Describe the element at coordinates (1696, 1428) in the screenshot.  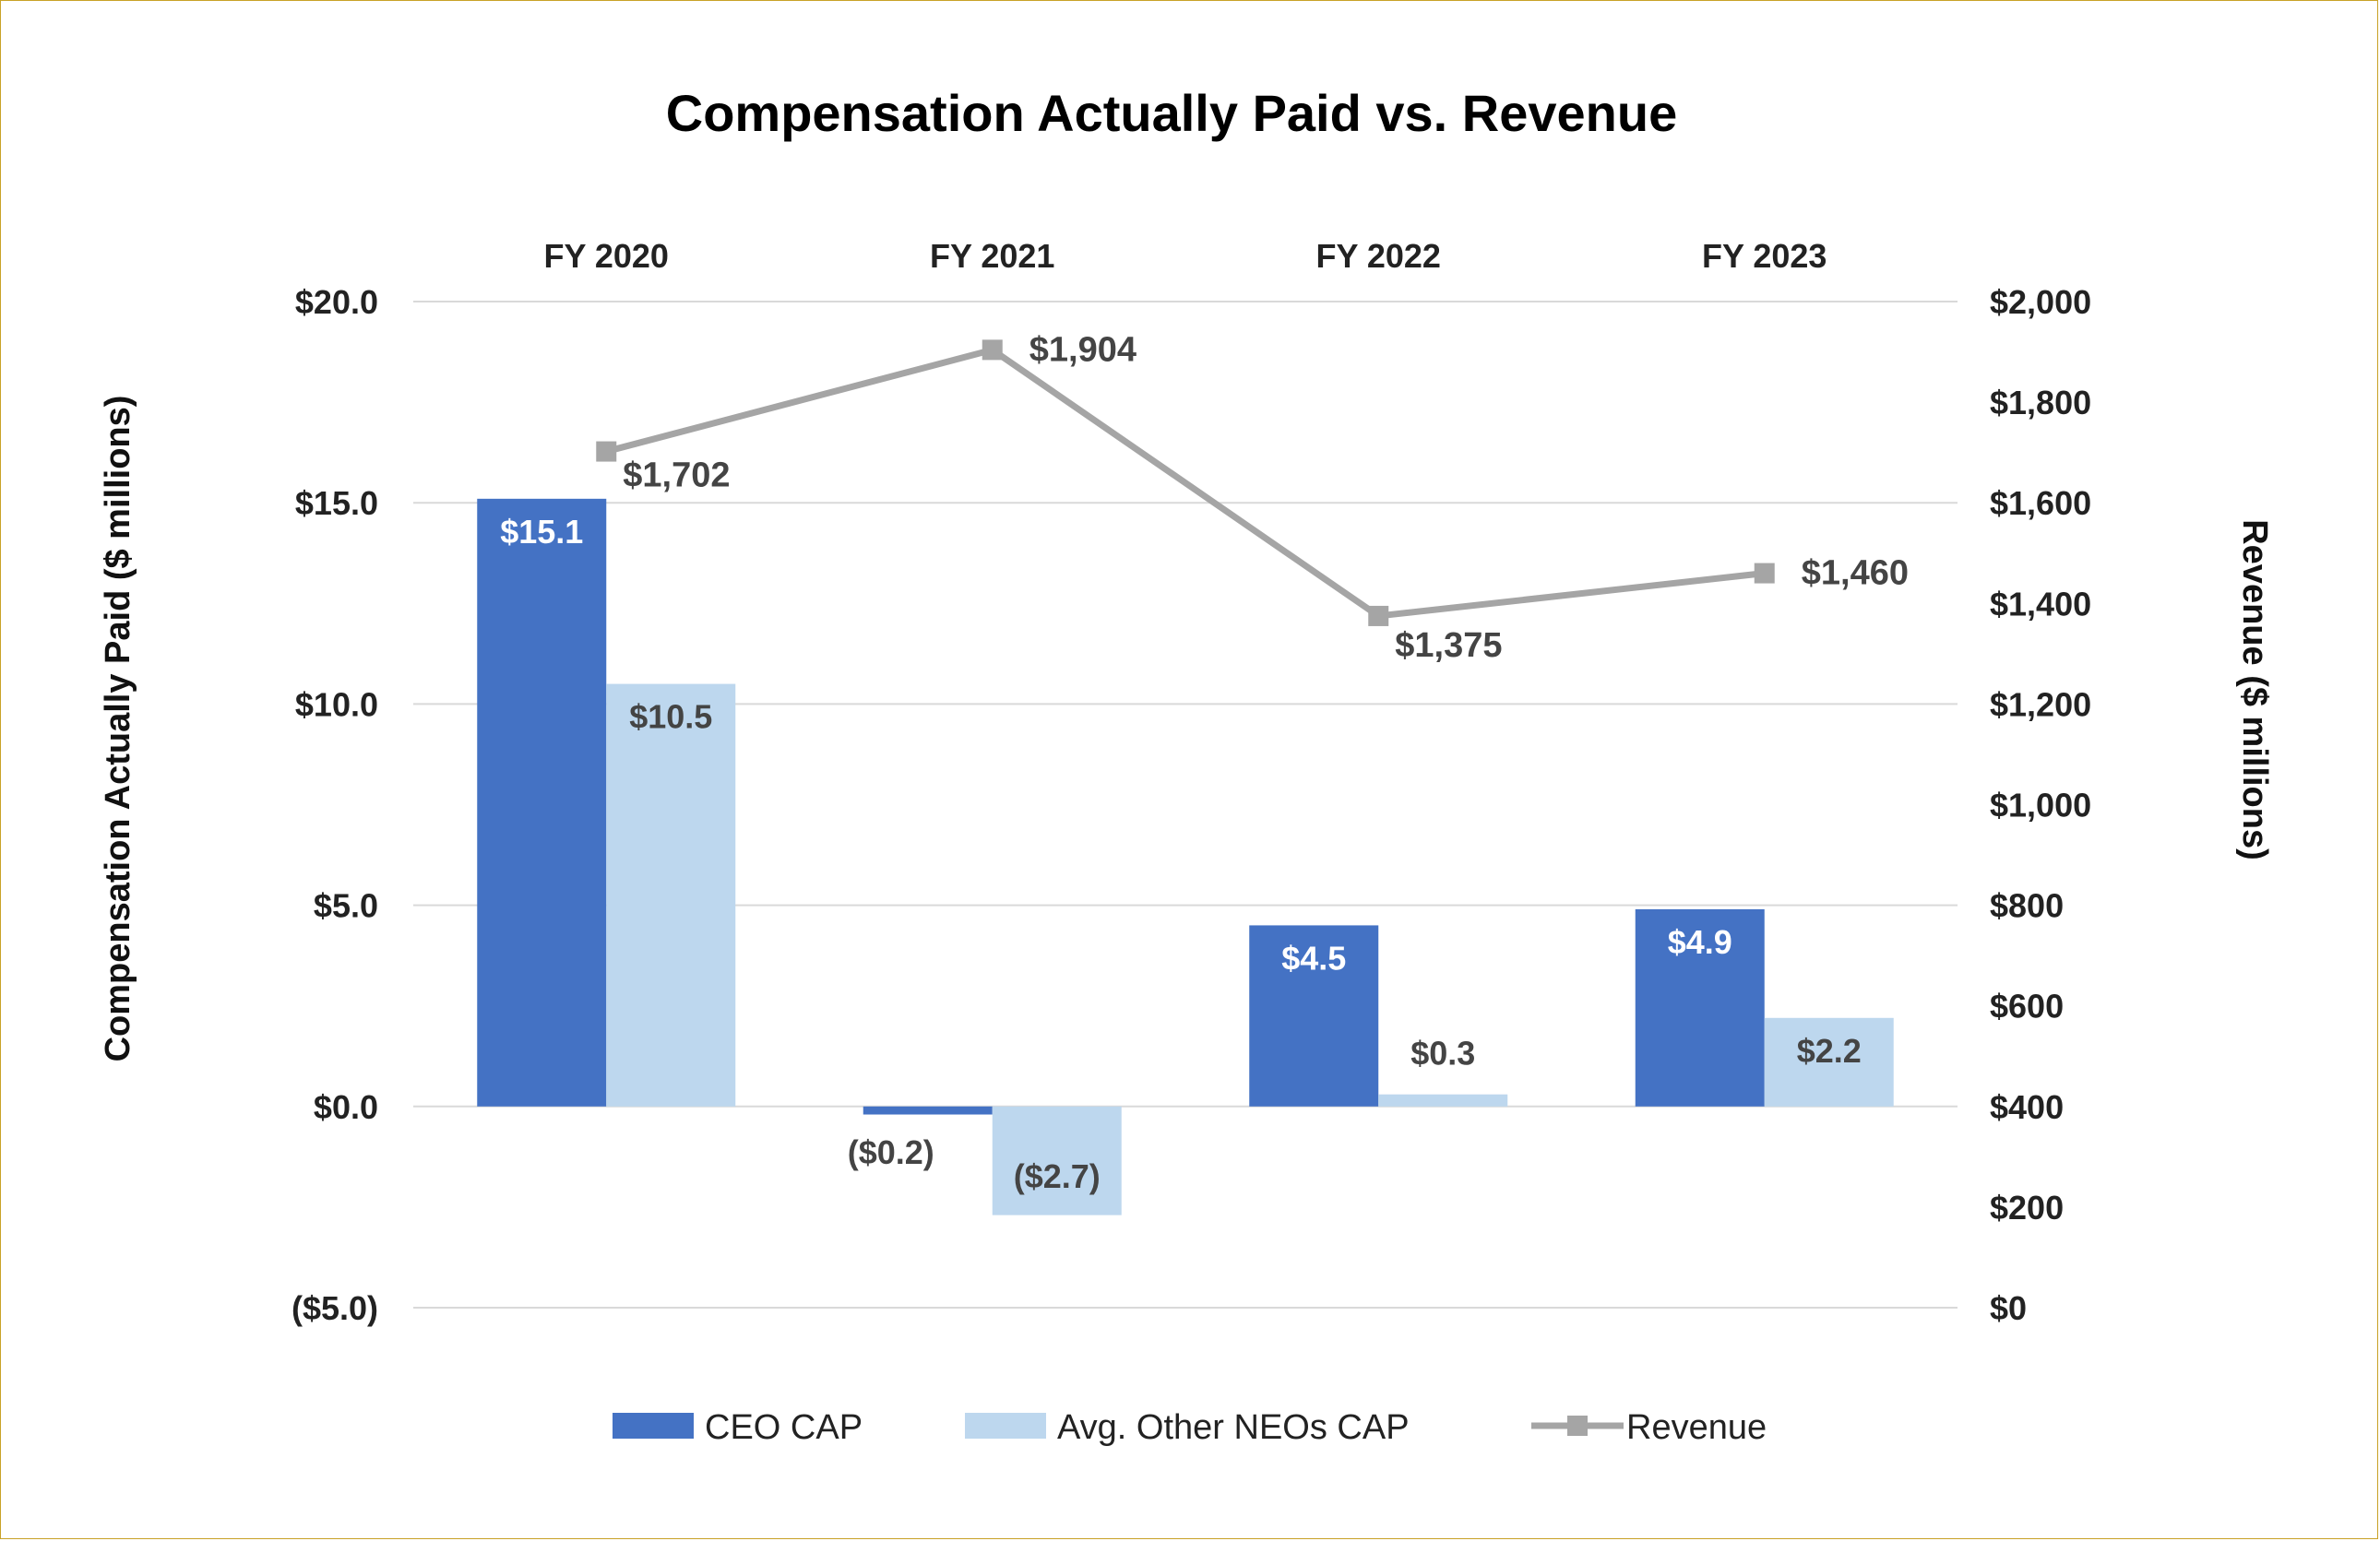
I see `legend-label: Revenue` at that location.